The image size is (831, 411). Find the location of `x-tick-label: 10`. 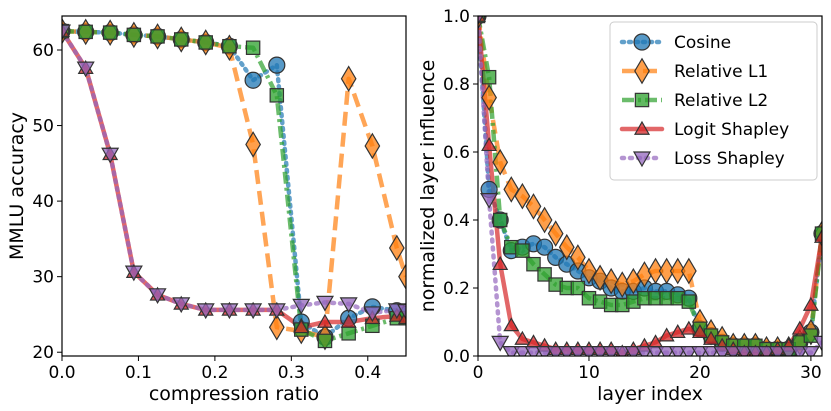

x-tick-label: 10 is located at coordinates (589, 373).